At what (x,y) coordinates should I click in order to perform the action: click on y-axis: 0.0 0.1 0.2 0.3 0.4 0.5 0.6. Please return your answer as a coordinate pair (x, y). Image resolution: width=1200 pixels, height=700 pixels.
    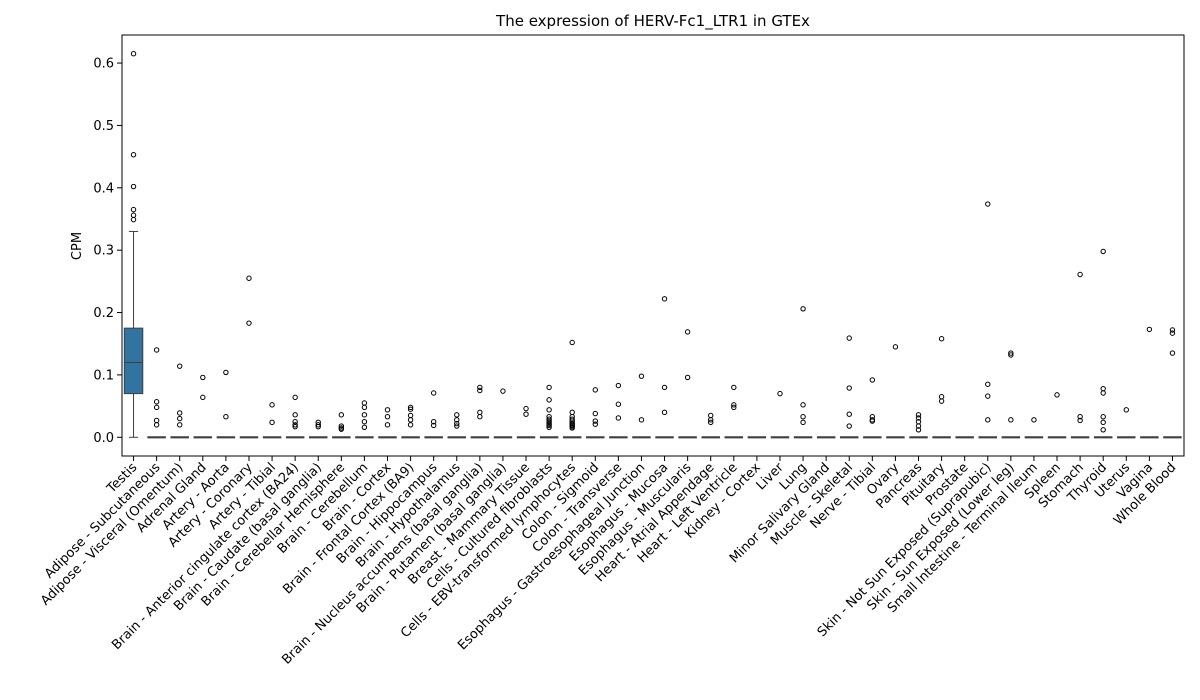
    Looking at the image, I should click on (107, 251).